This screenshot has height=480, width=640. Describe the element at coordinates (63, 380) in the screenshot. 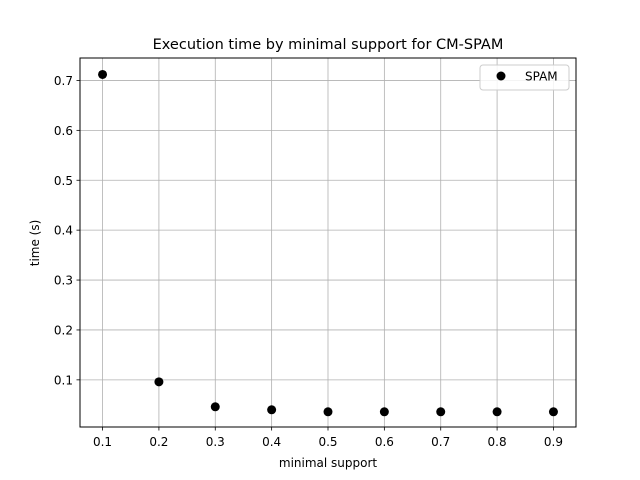

I see `y-tick-label: 0.1` at that location.